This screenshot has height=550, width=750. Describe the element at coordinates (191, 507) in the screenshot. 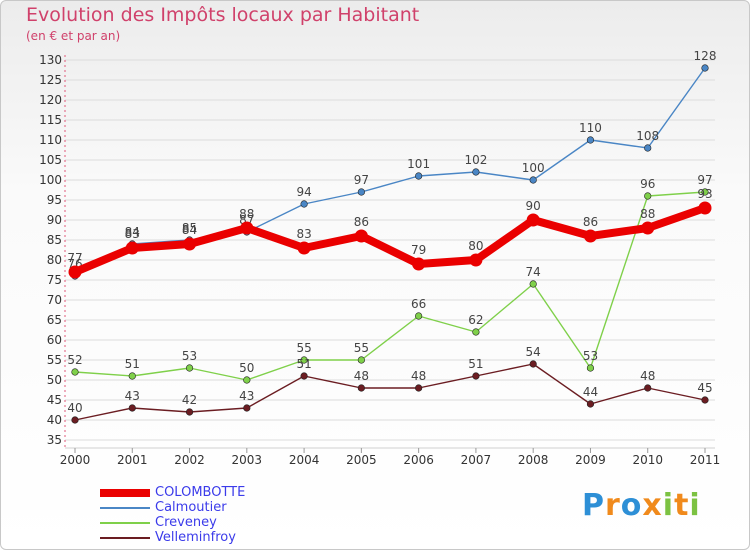

I see `legend-label: Calmoutier` at that location.